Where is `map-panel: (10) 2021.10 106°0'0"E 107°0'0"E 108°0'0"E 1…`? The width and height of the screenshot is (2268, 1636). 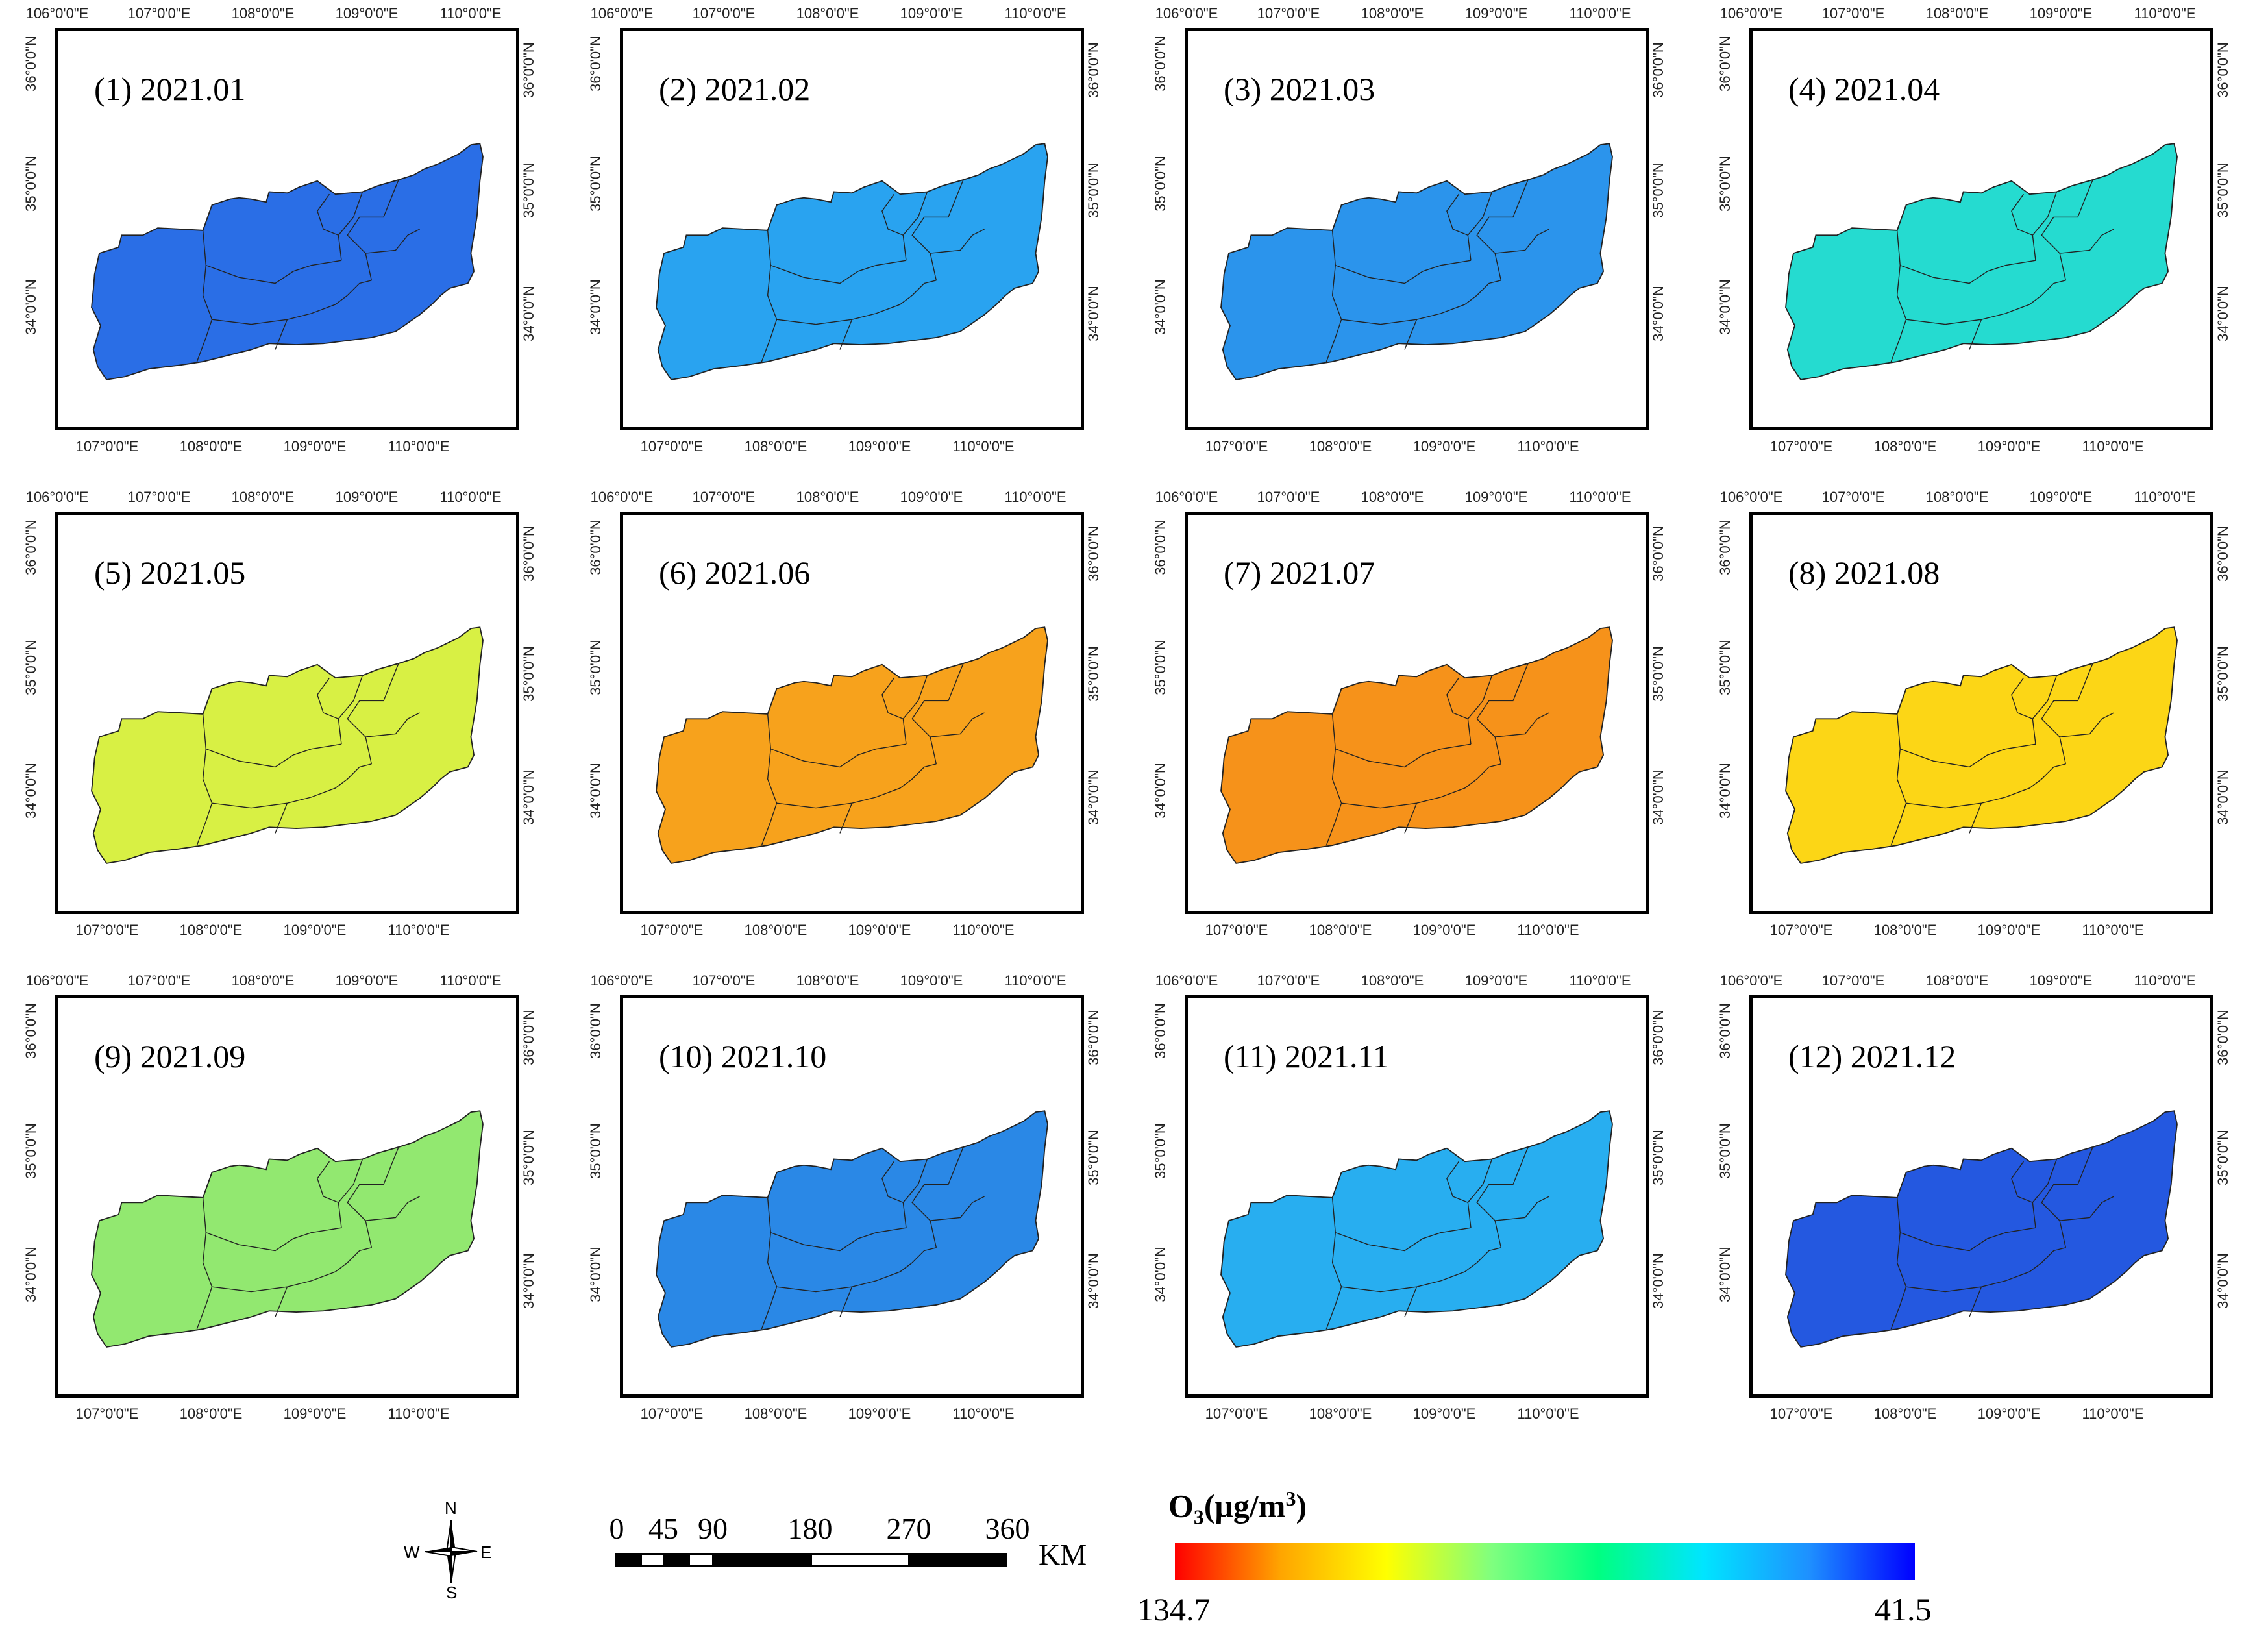 map-panel: (10) 2021.10 106°0'0"E 107°0'0"E 108°0'0"E 1… is located at coordinates (844, 1195).